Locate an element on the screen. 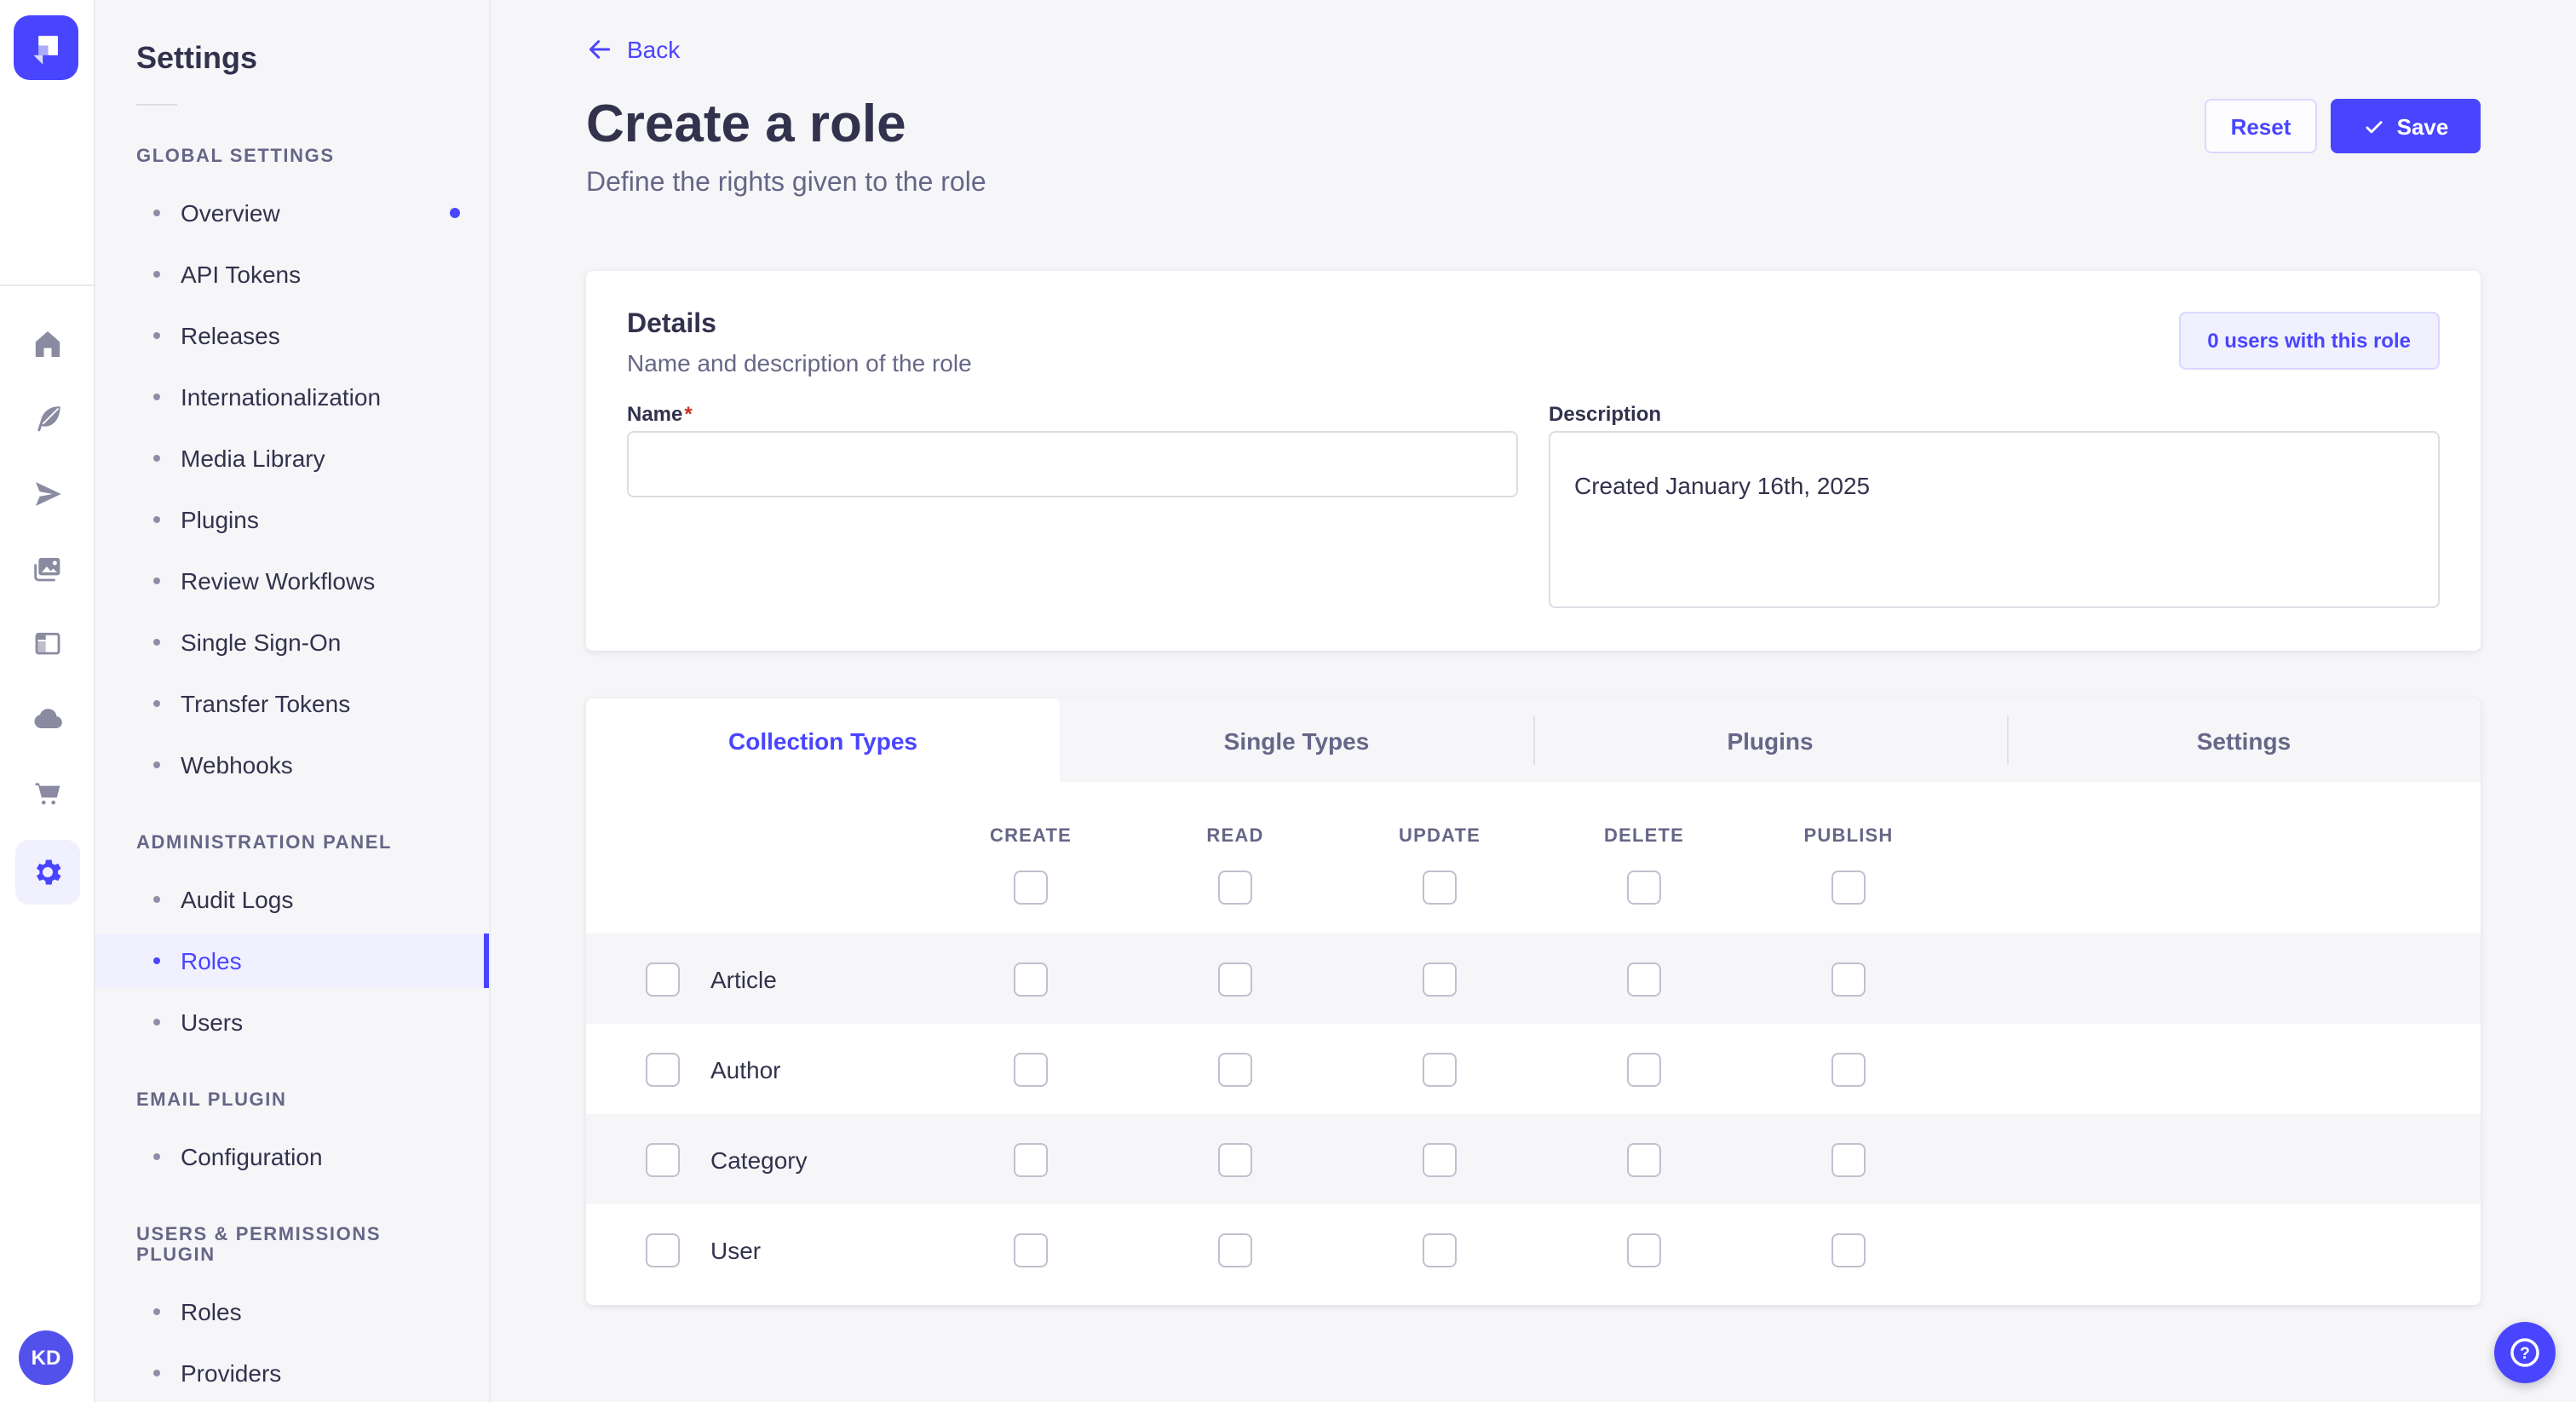  help-button: ? is located at coordinates (2525, 1352).